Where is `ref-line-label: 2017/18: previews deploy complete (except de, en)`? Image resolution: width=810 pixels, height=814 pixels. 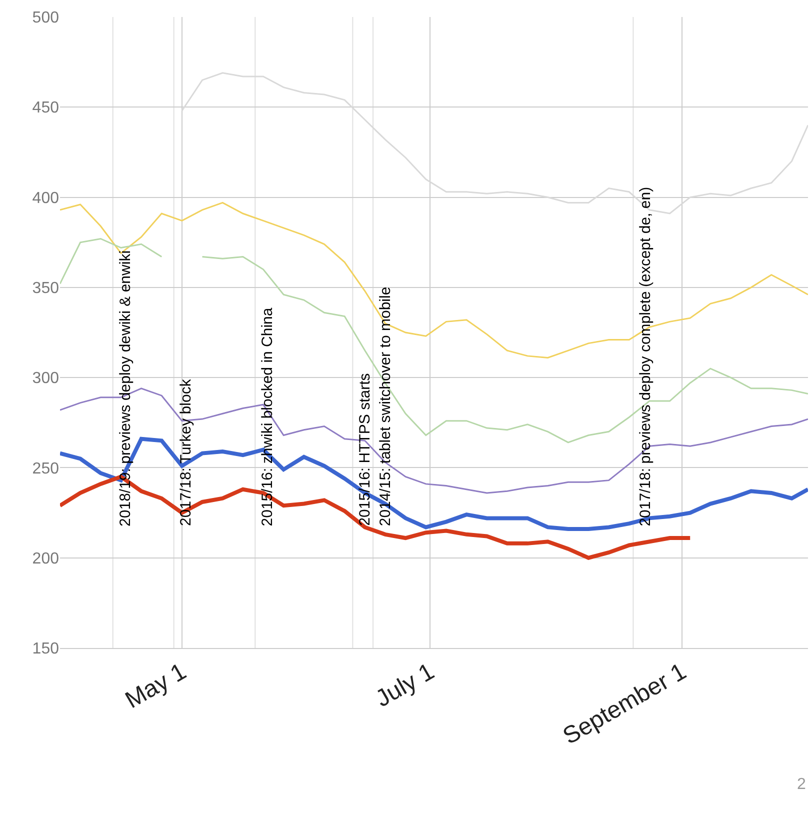
ref-line-label: 2017/18: previews deploy complete (except de, en) is located at coordinates (645, 356).